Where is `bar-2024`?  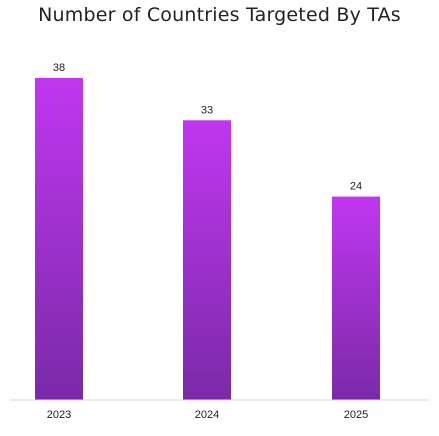 bar-2024 is located at coordinates (207, 260).